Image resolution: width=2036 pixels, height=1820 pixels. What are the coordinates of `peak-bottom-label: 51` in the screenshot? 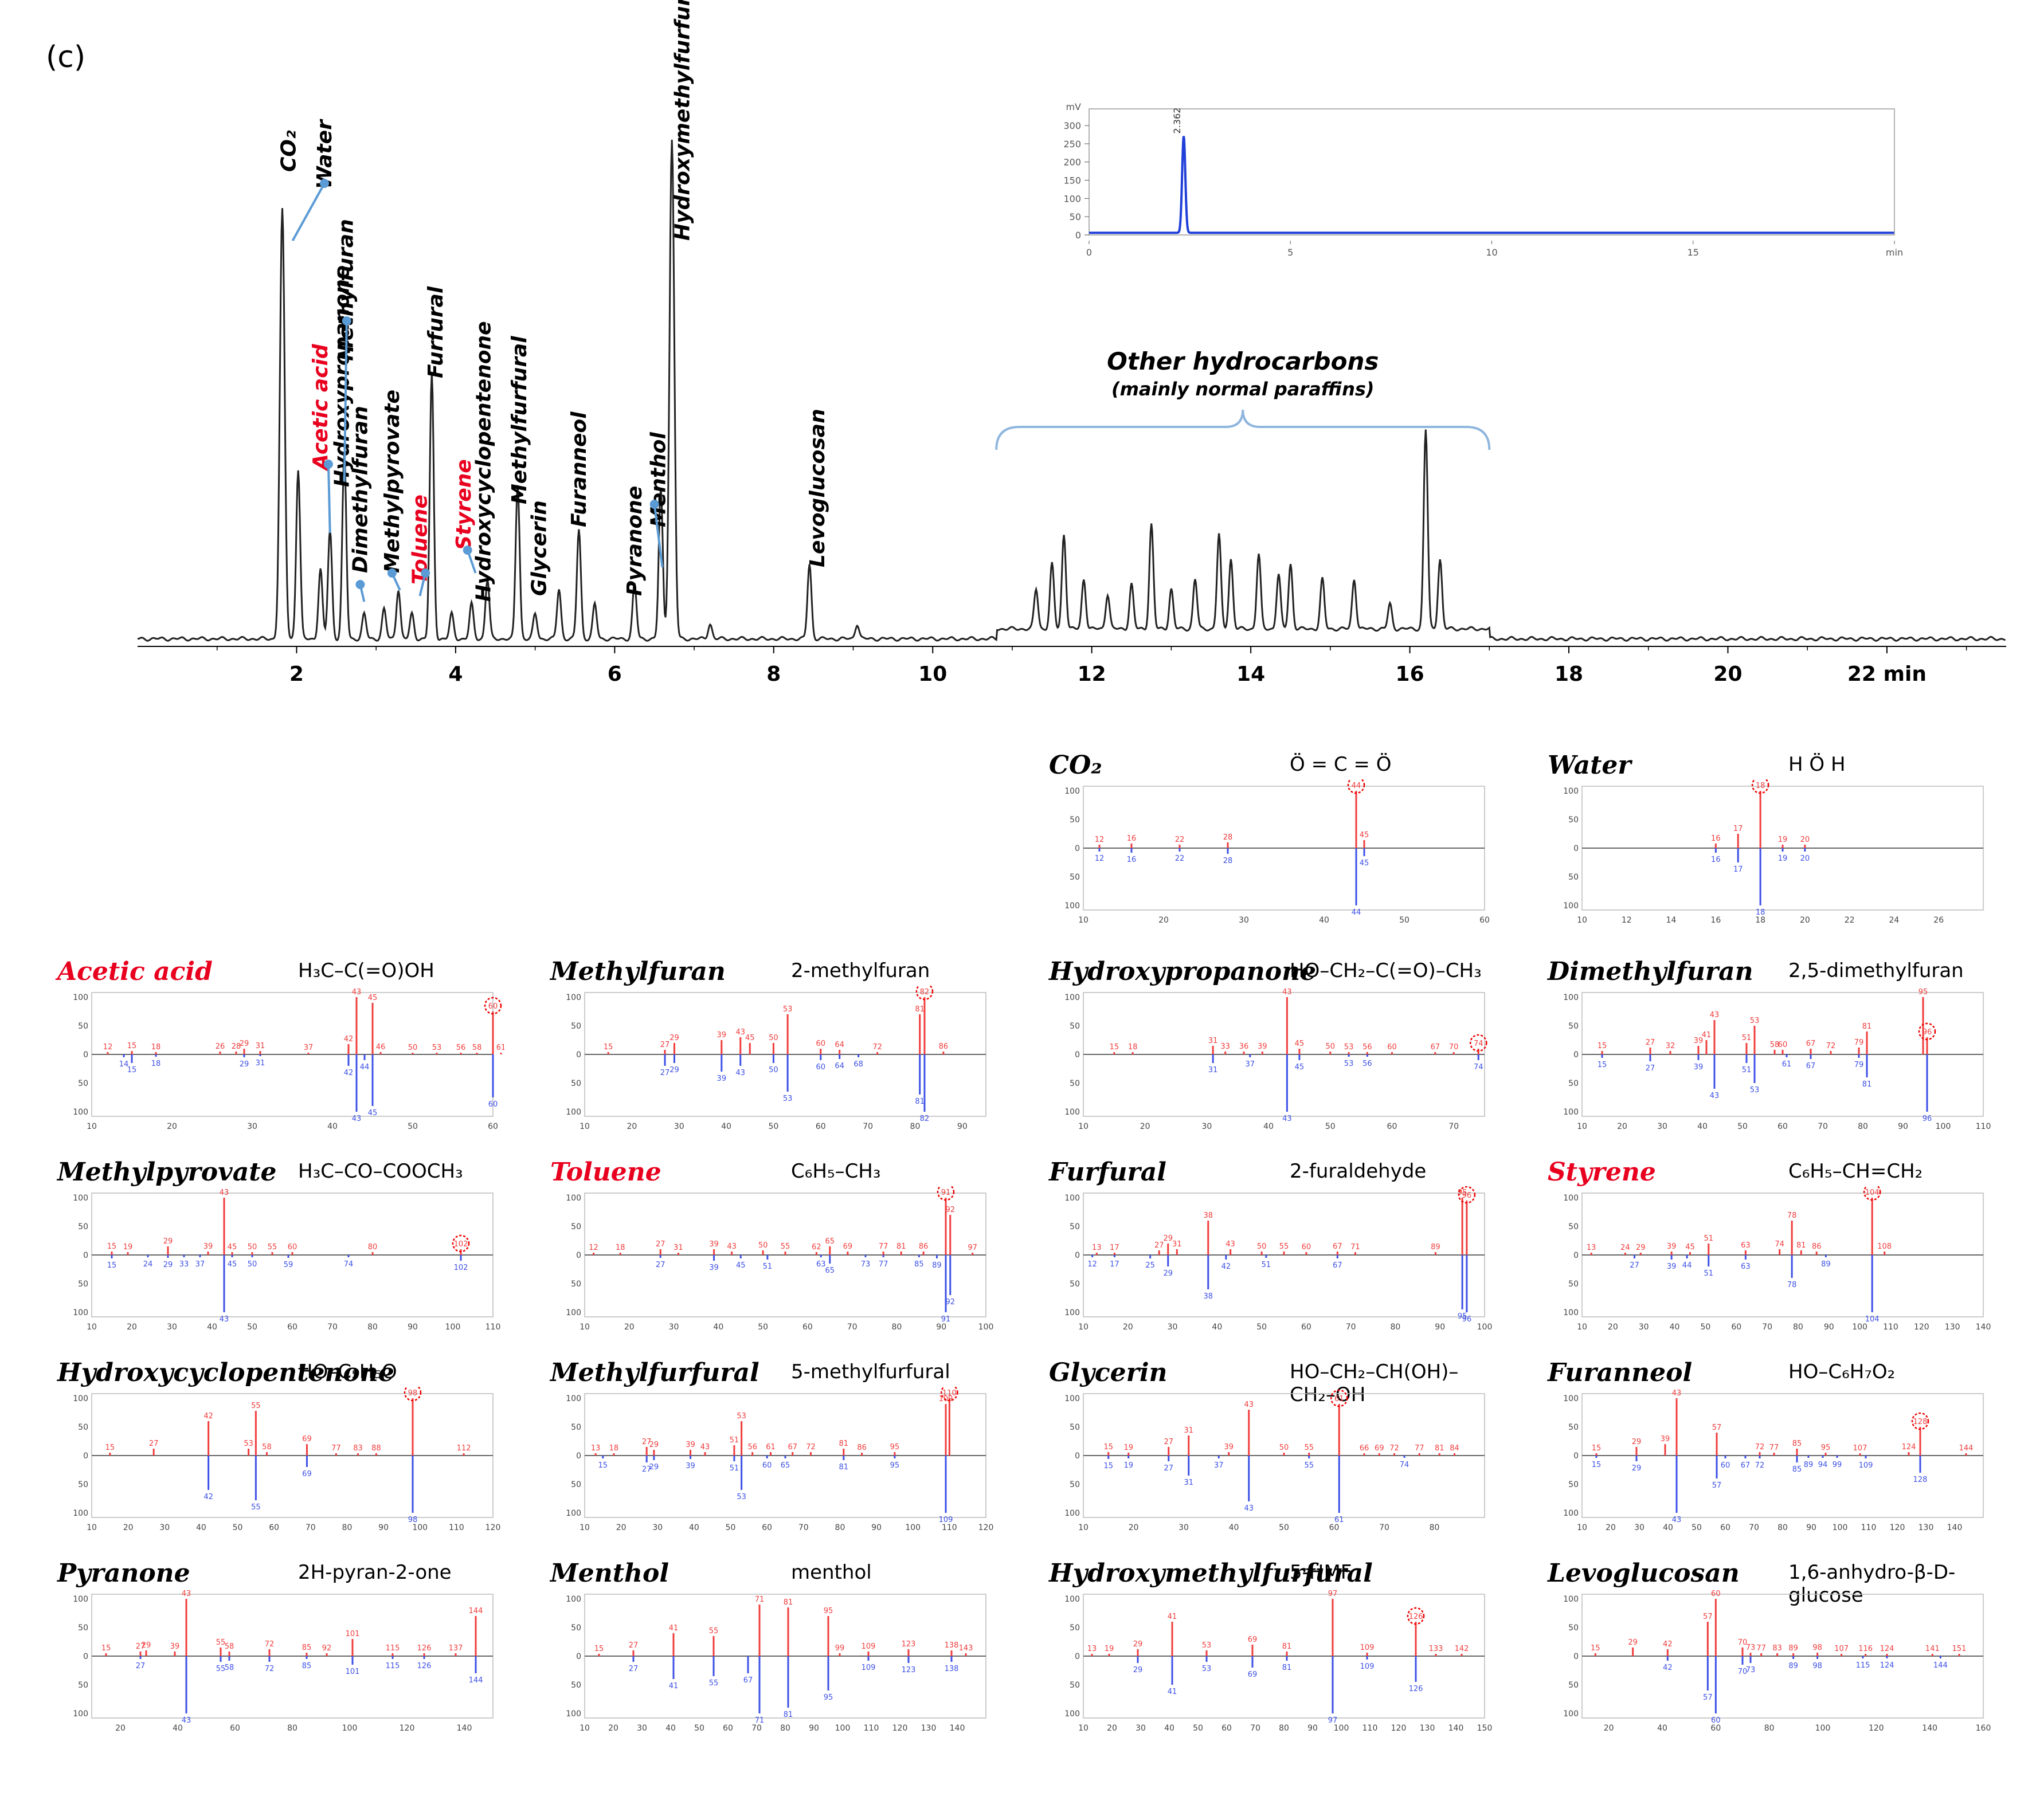 It's located at (1708, 1273).